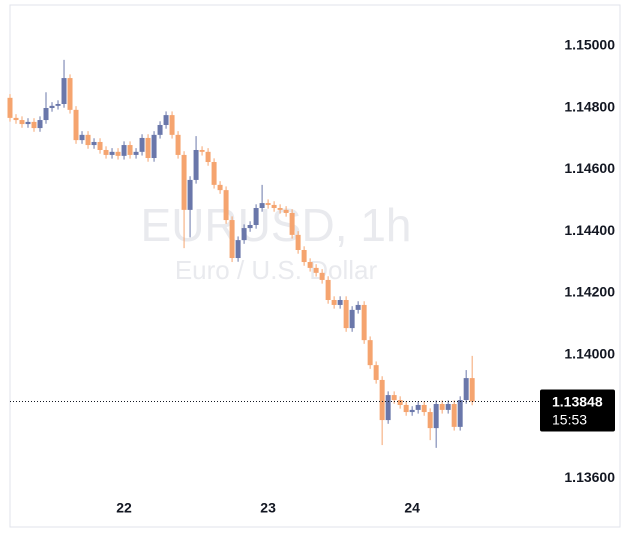  What do you see at coordinates (412, 508) in the screenshot?
I see `x-tick-label: 24` at bounding box center [412, 508].